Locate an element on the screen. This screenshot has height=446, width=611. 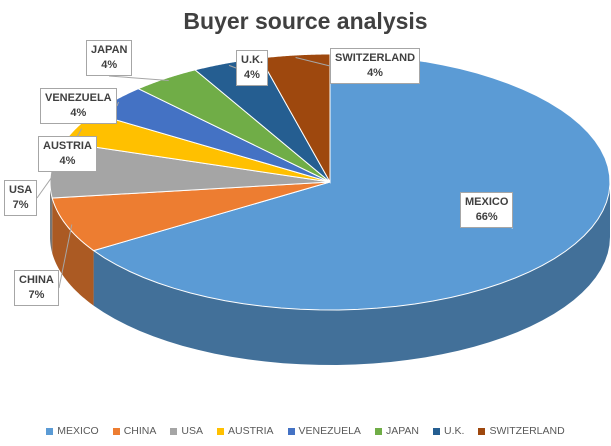
data-label-mexico: MEXICO 66% is located at coordinates (487, 210).